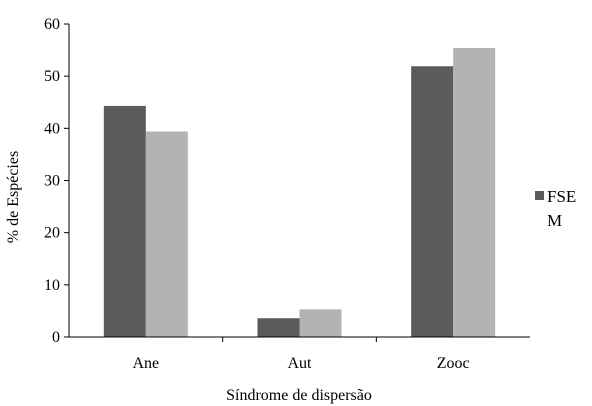 This screenshot has height=406, width=592. I want to click on y-tick-label-0: 0, so click(56, 337).